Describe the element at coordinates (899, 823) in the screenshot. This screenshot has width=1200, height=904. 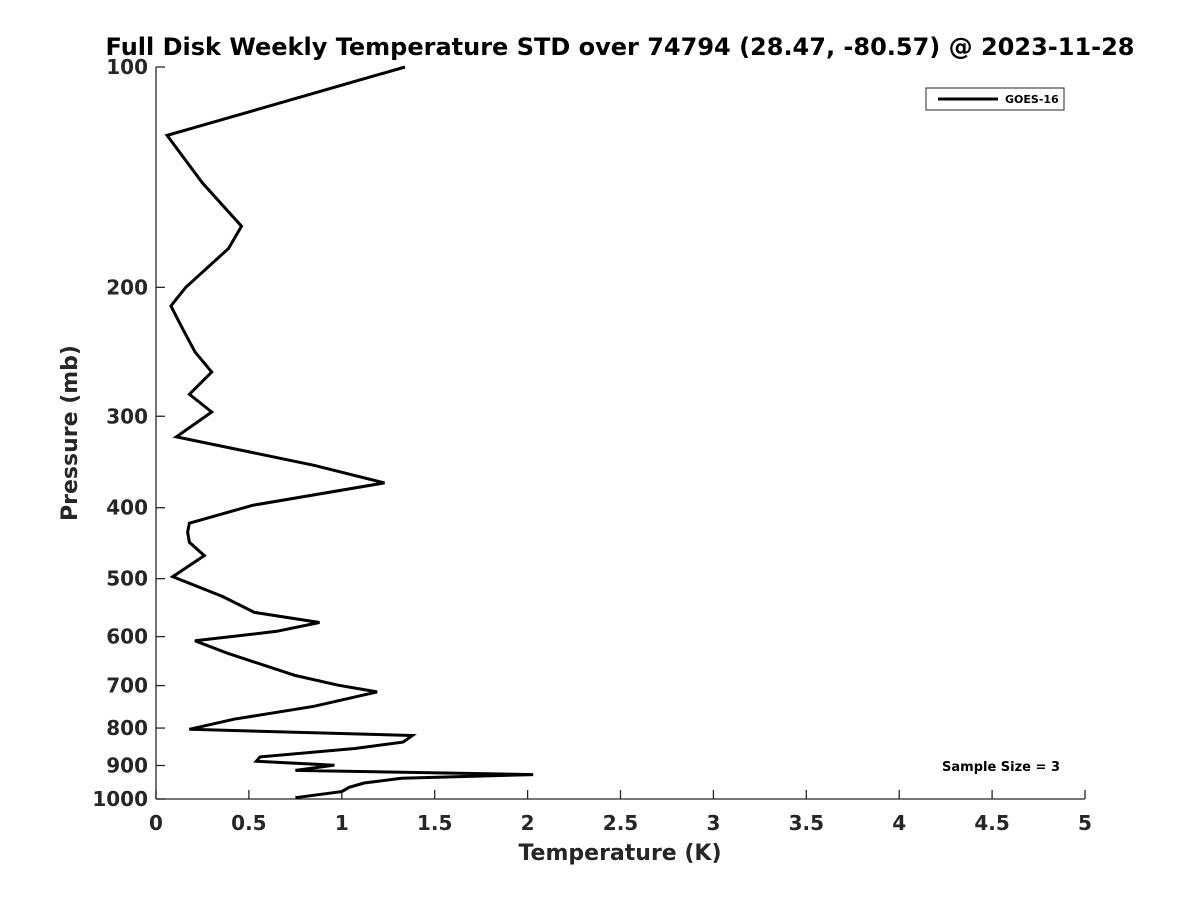
I see `x-tick-label: 4` at that location.